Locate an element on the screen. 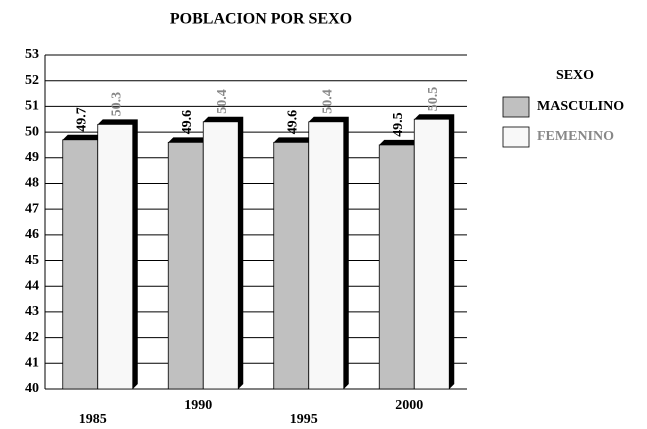 This screenshot has width=647, height=429. value-label: 49.7 is located at coordinates (81, 119).